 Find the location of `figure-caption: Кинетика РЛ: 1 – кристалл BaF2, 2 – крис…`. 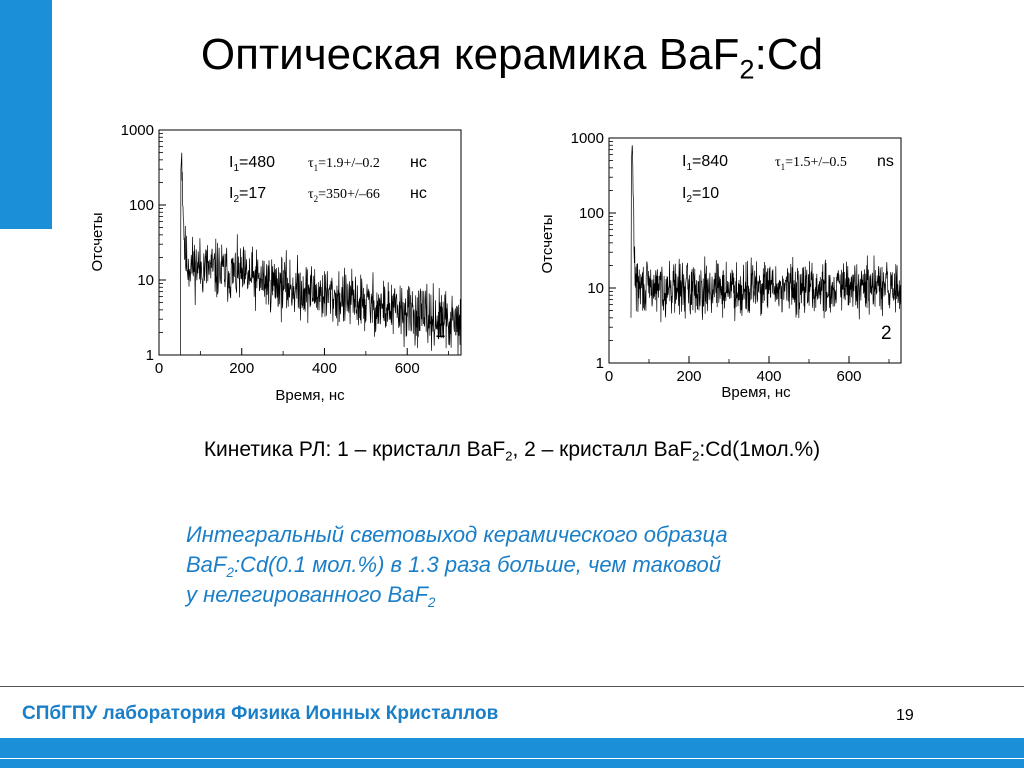

figure-caption: Кинетика РЛ: 1 – кристалл BaF2, 2 – крис… is located at coordinates (512, 451).